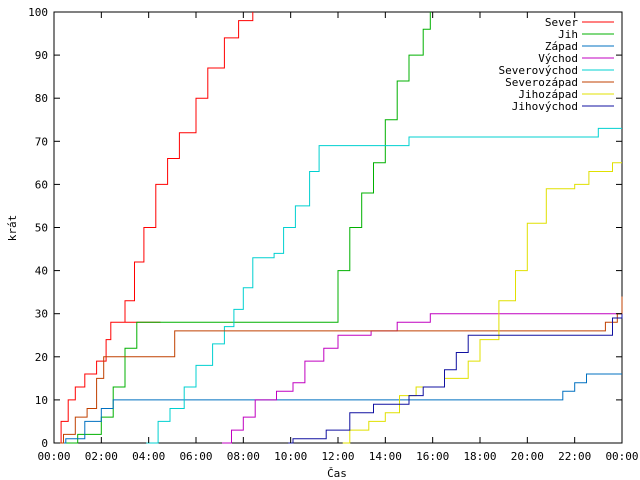  Describe the element at coordinates (541, 82) in the screenshot. I see `legend-label: Severozápad` at that location.